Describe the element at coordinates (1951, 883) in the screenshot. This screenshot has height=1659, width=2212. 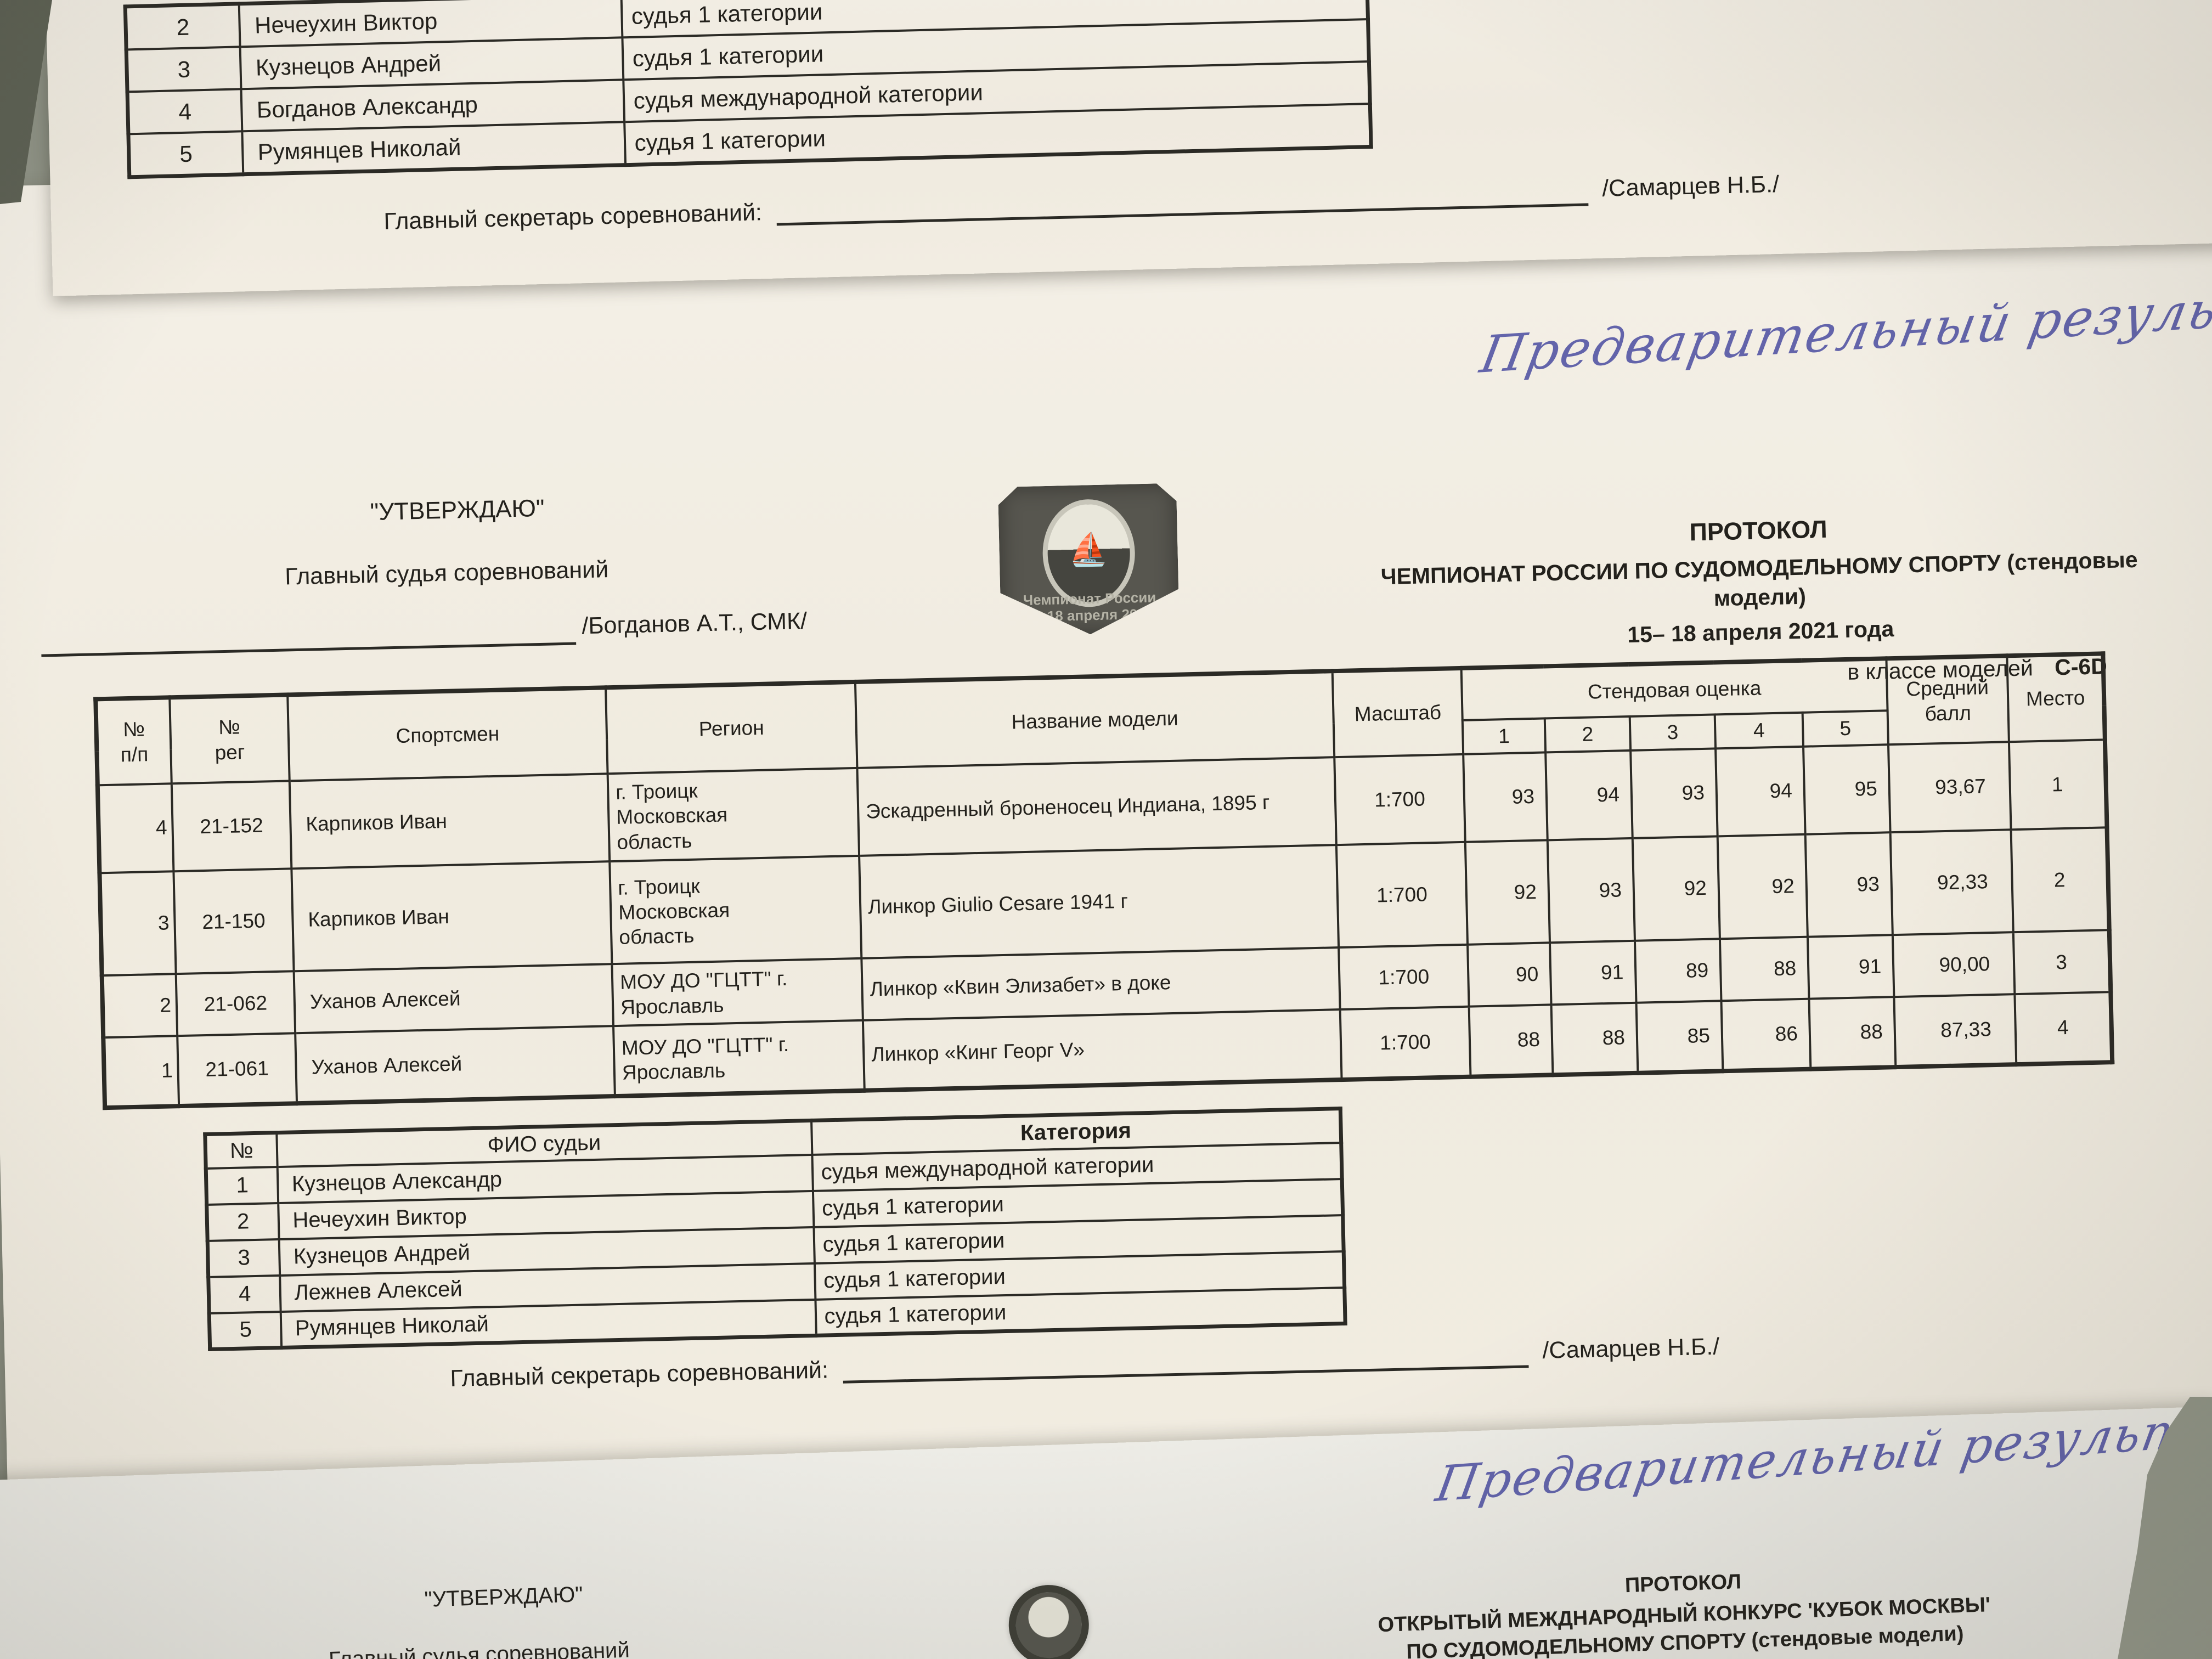
I see `cell-avg: 92,33` at that location.